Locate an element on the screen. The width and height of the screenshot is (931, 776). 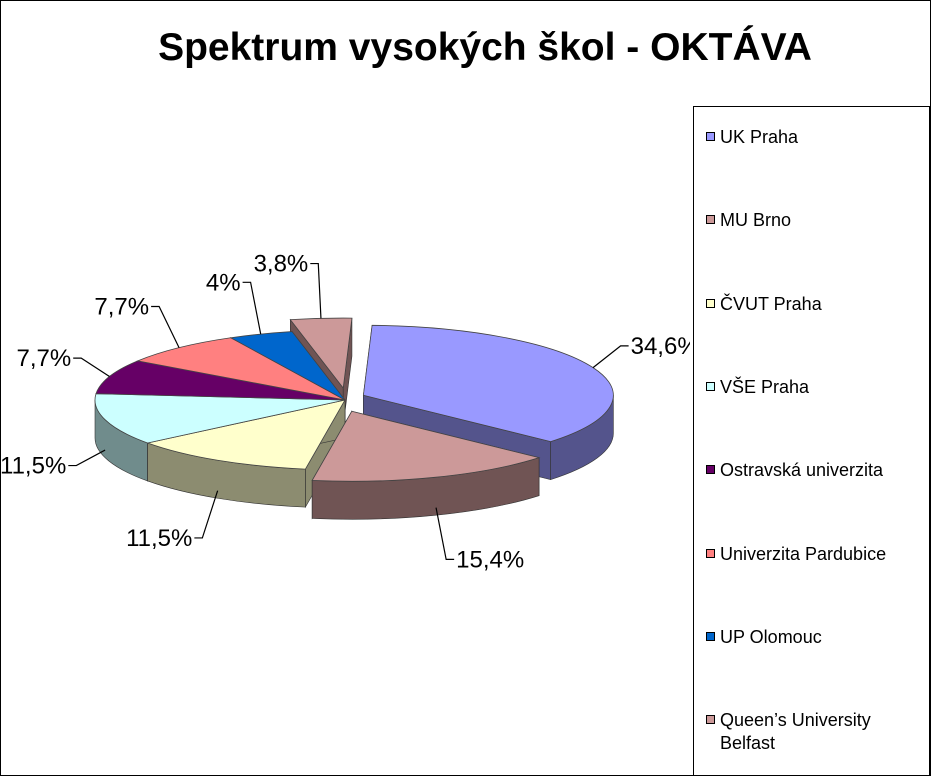
legend-label: UK Praha is located at coordinates (759, 137).